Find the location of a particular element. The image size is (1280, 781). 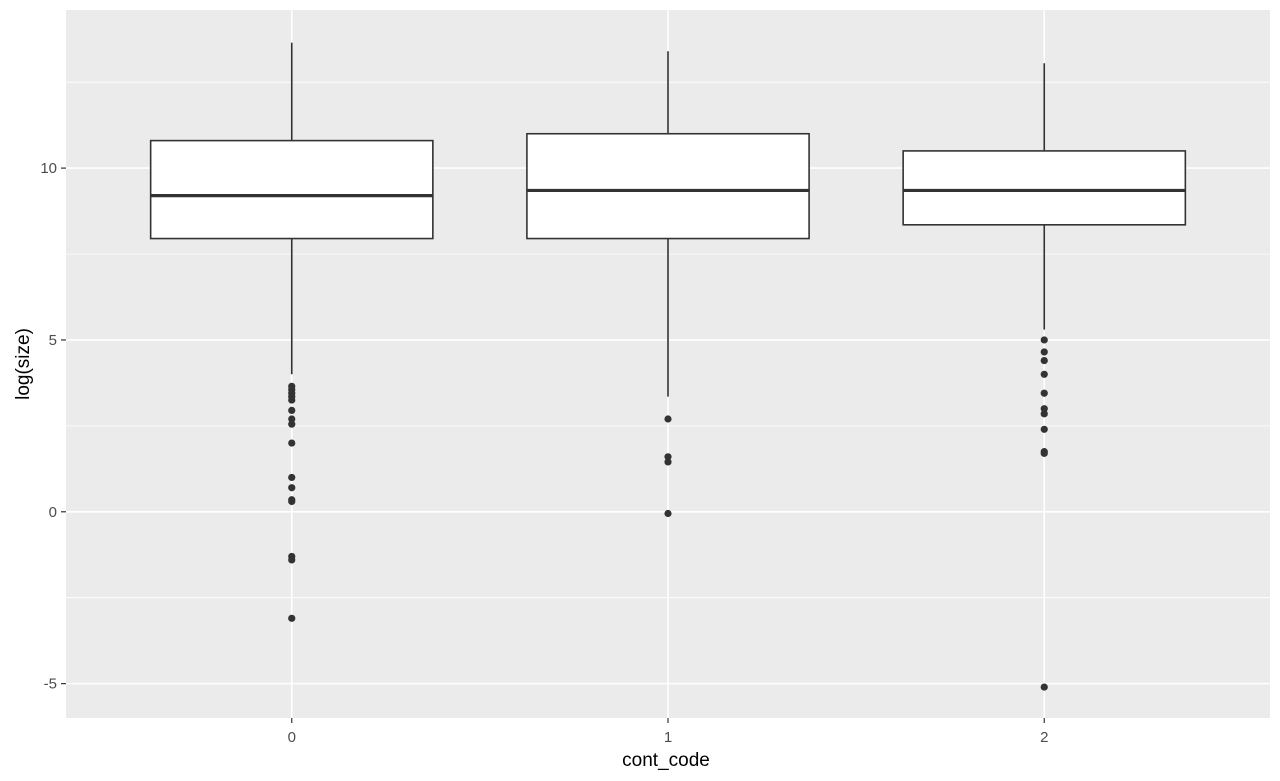

x-tick-label: 0 is located at coordinates (292, 737).